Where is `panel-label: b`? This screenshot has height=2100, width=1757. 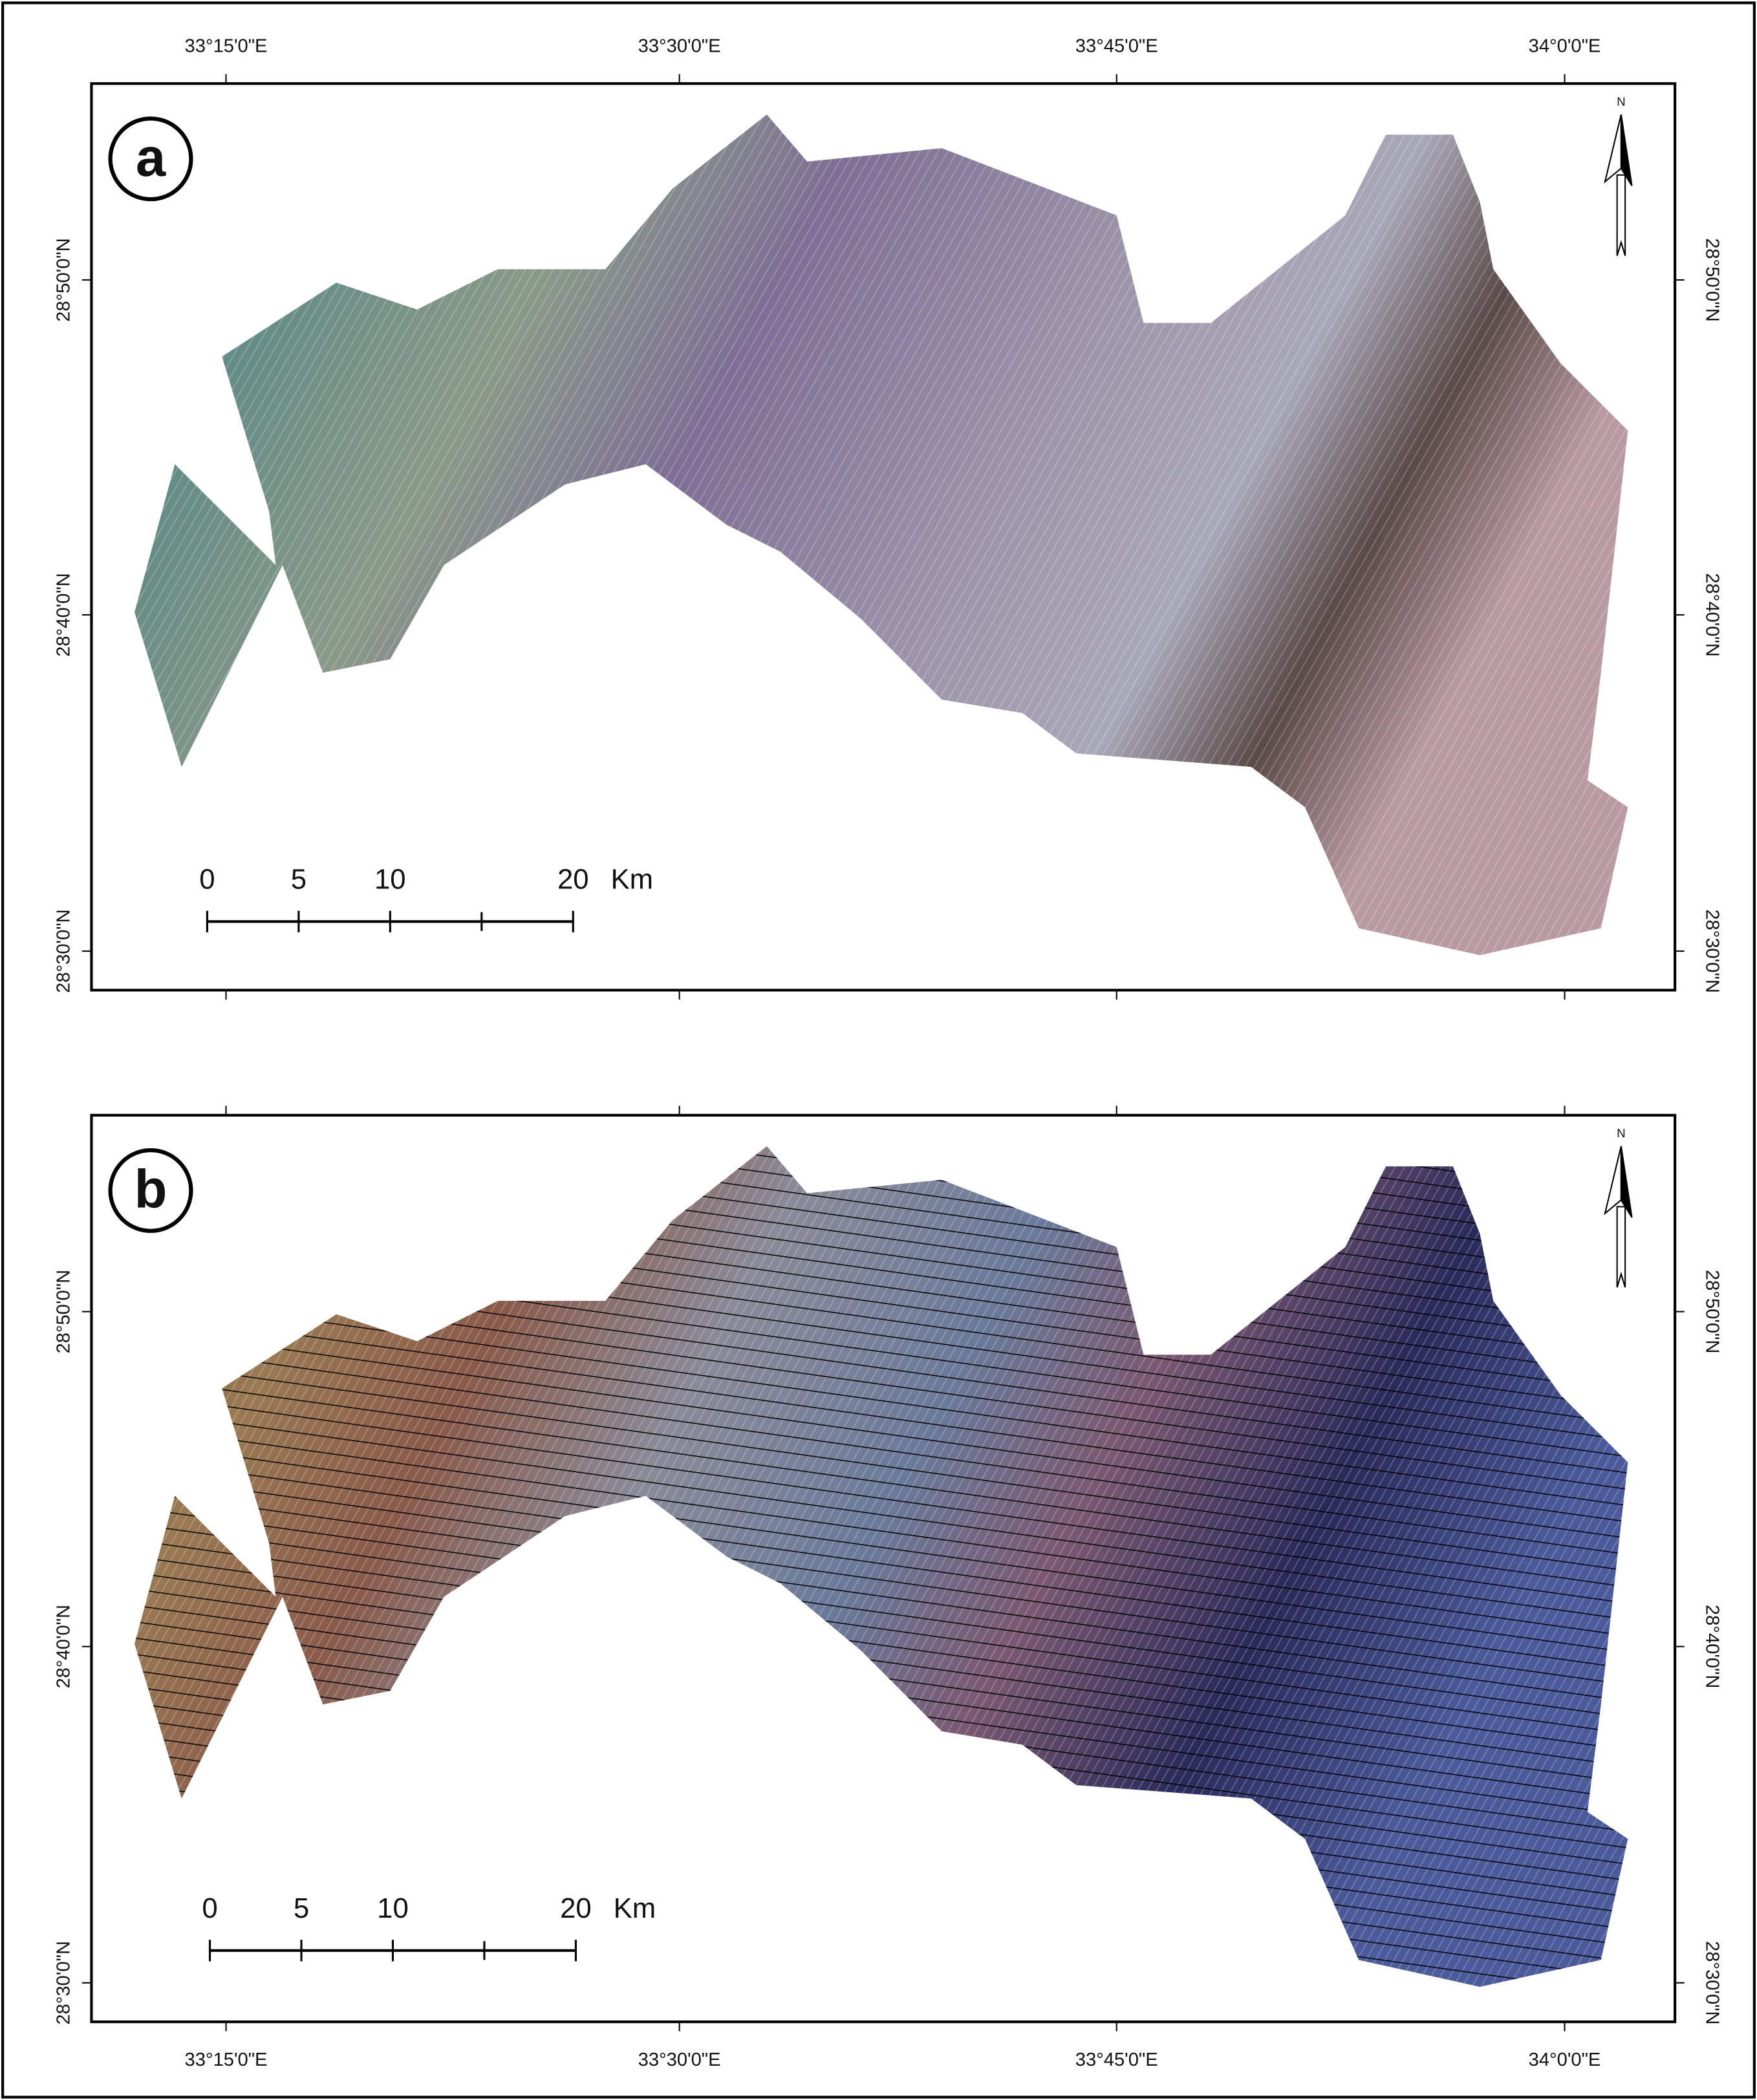 panel-label: b is located at coordinates (151, 1189).